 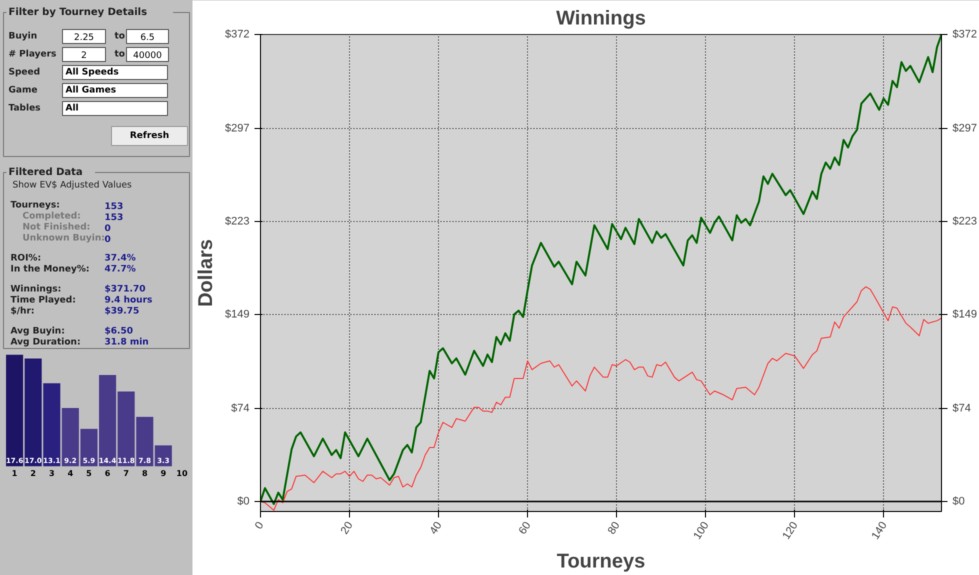 What do you see at coordinates (43, 301) in the screenshot?
I see `text: Time Played:` at bounding box center [43, 301].